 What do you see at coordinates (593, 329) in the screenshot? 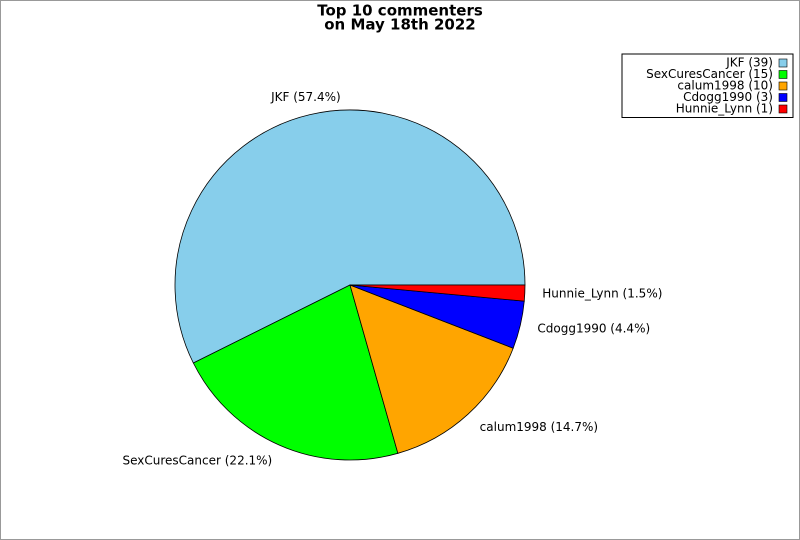
I see `slice-label: Cdogg1990 (4.4%)` at bounding box center [593, 329].